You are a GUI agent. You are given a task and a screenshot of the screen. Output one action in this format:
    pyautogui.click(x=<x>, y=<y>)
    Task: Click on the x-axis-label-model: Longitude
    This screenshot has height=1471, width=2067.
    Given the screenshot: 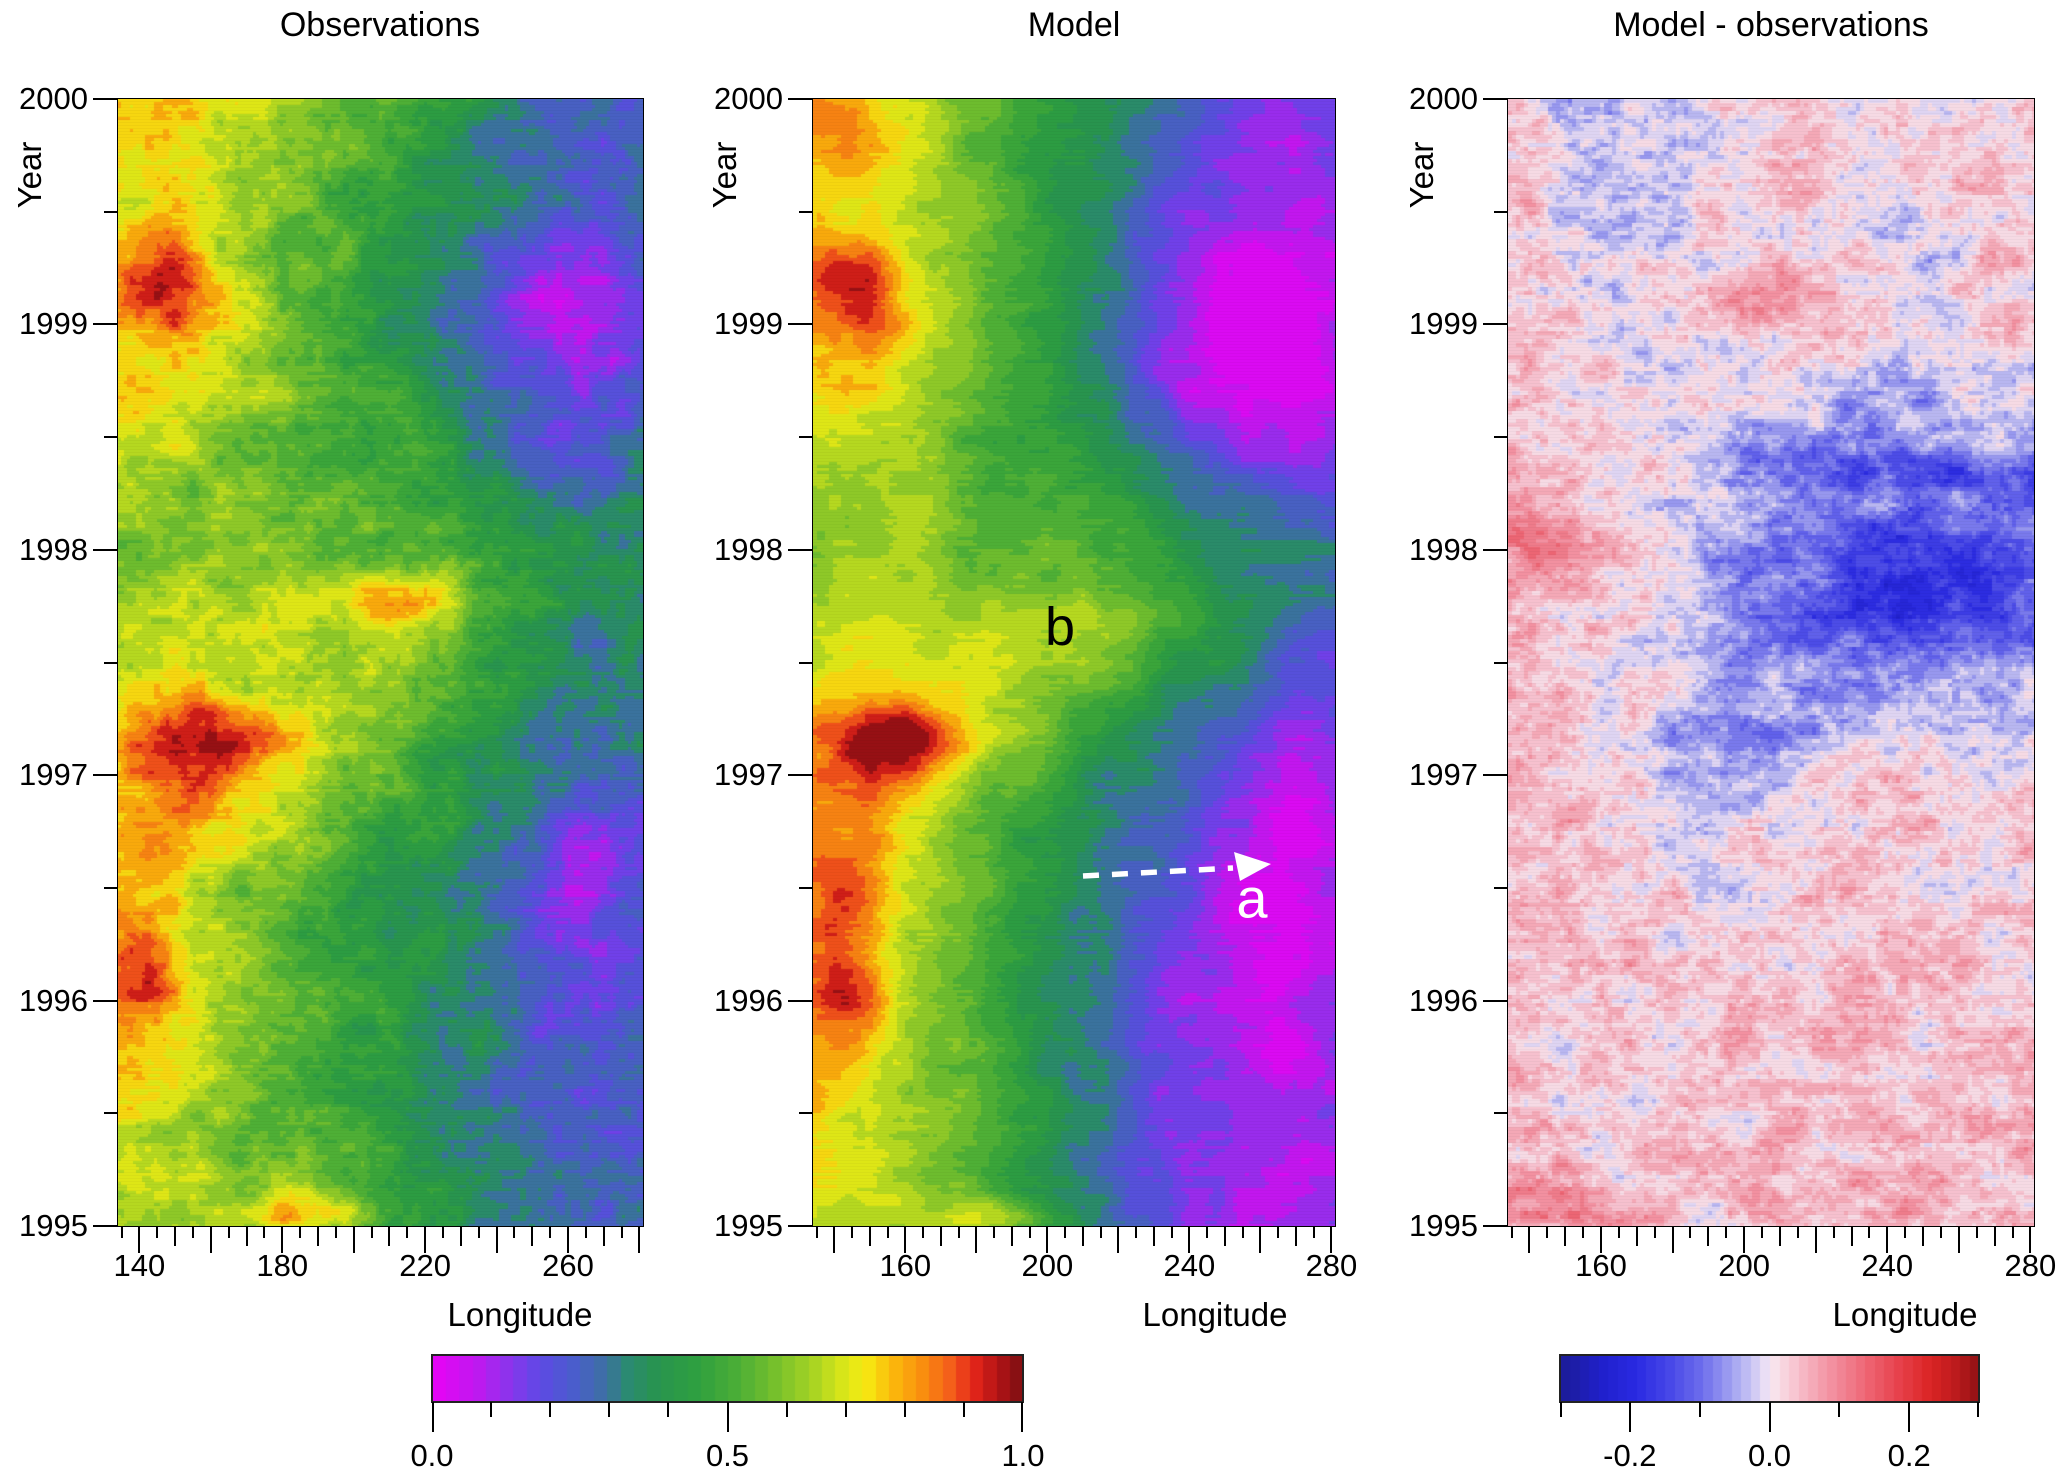 What is the action you would take?
    pyautogui.click(x=1215, y=1314)
    